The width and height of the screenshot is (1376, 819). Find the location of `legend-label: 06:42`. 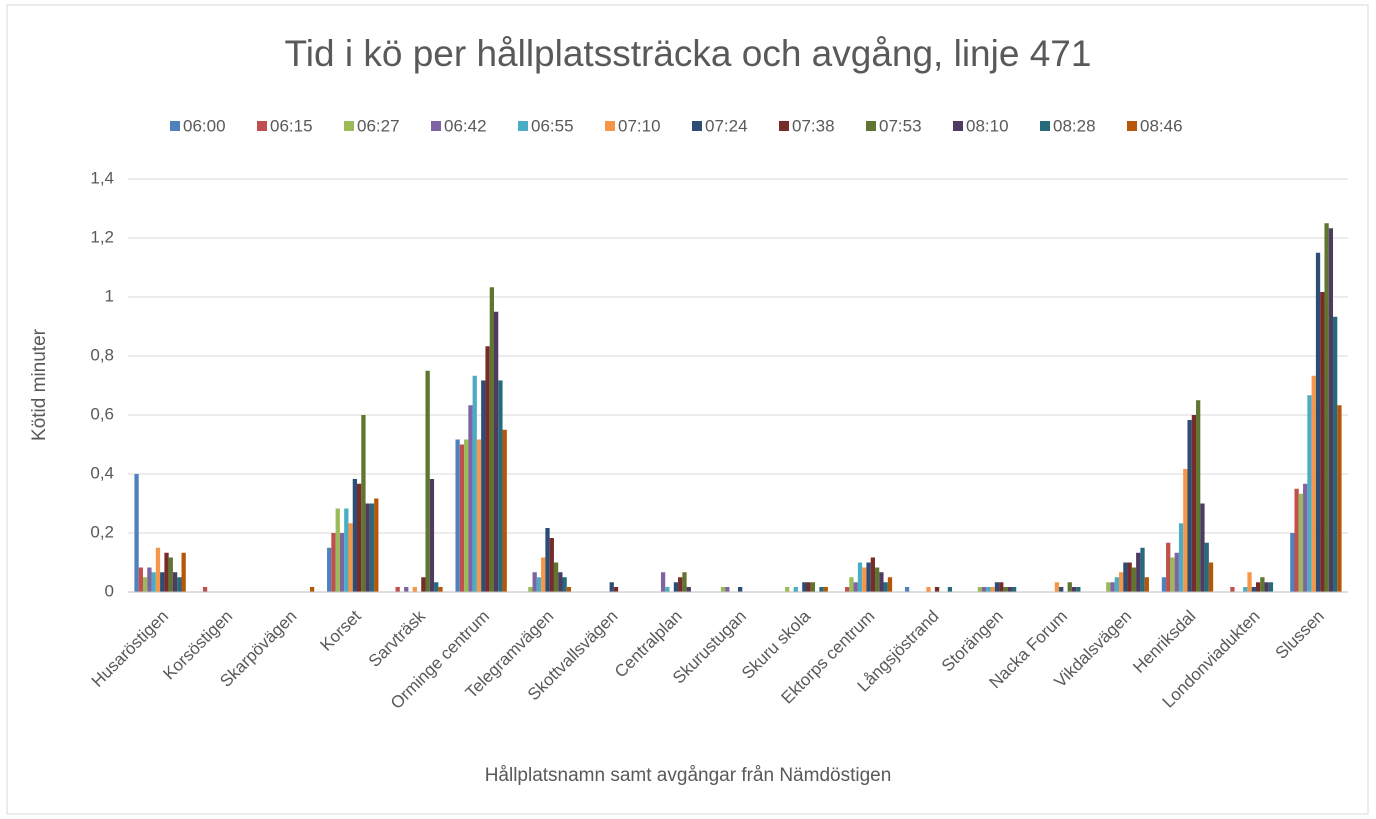

legend-label: 06:42 is located at coordinates (465, 125).